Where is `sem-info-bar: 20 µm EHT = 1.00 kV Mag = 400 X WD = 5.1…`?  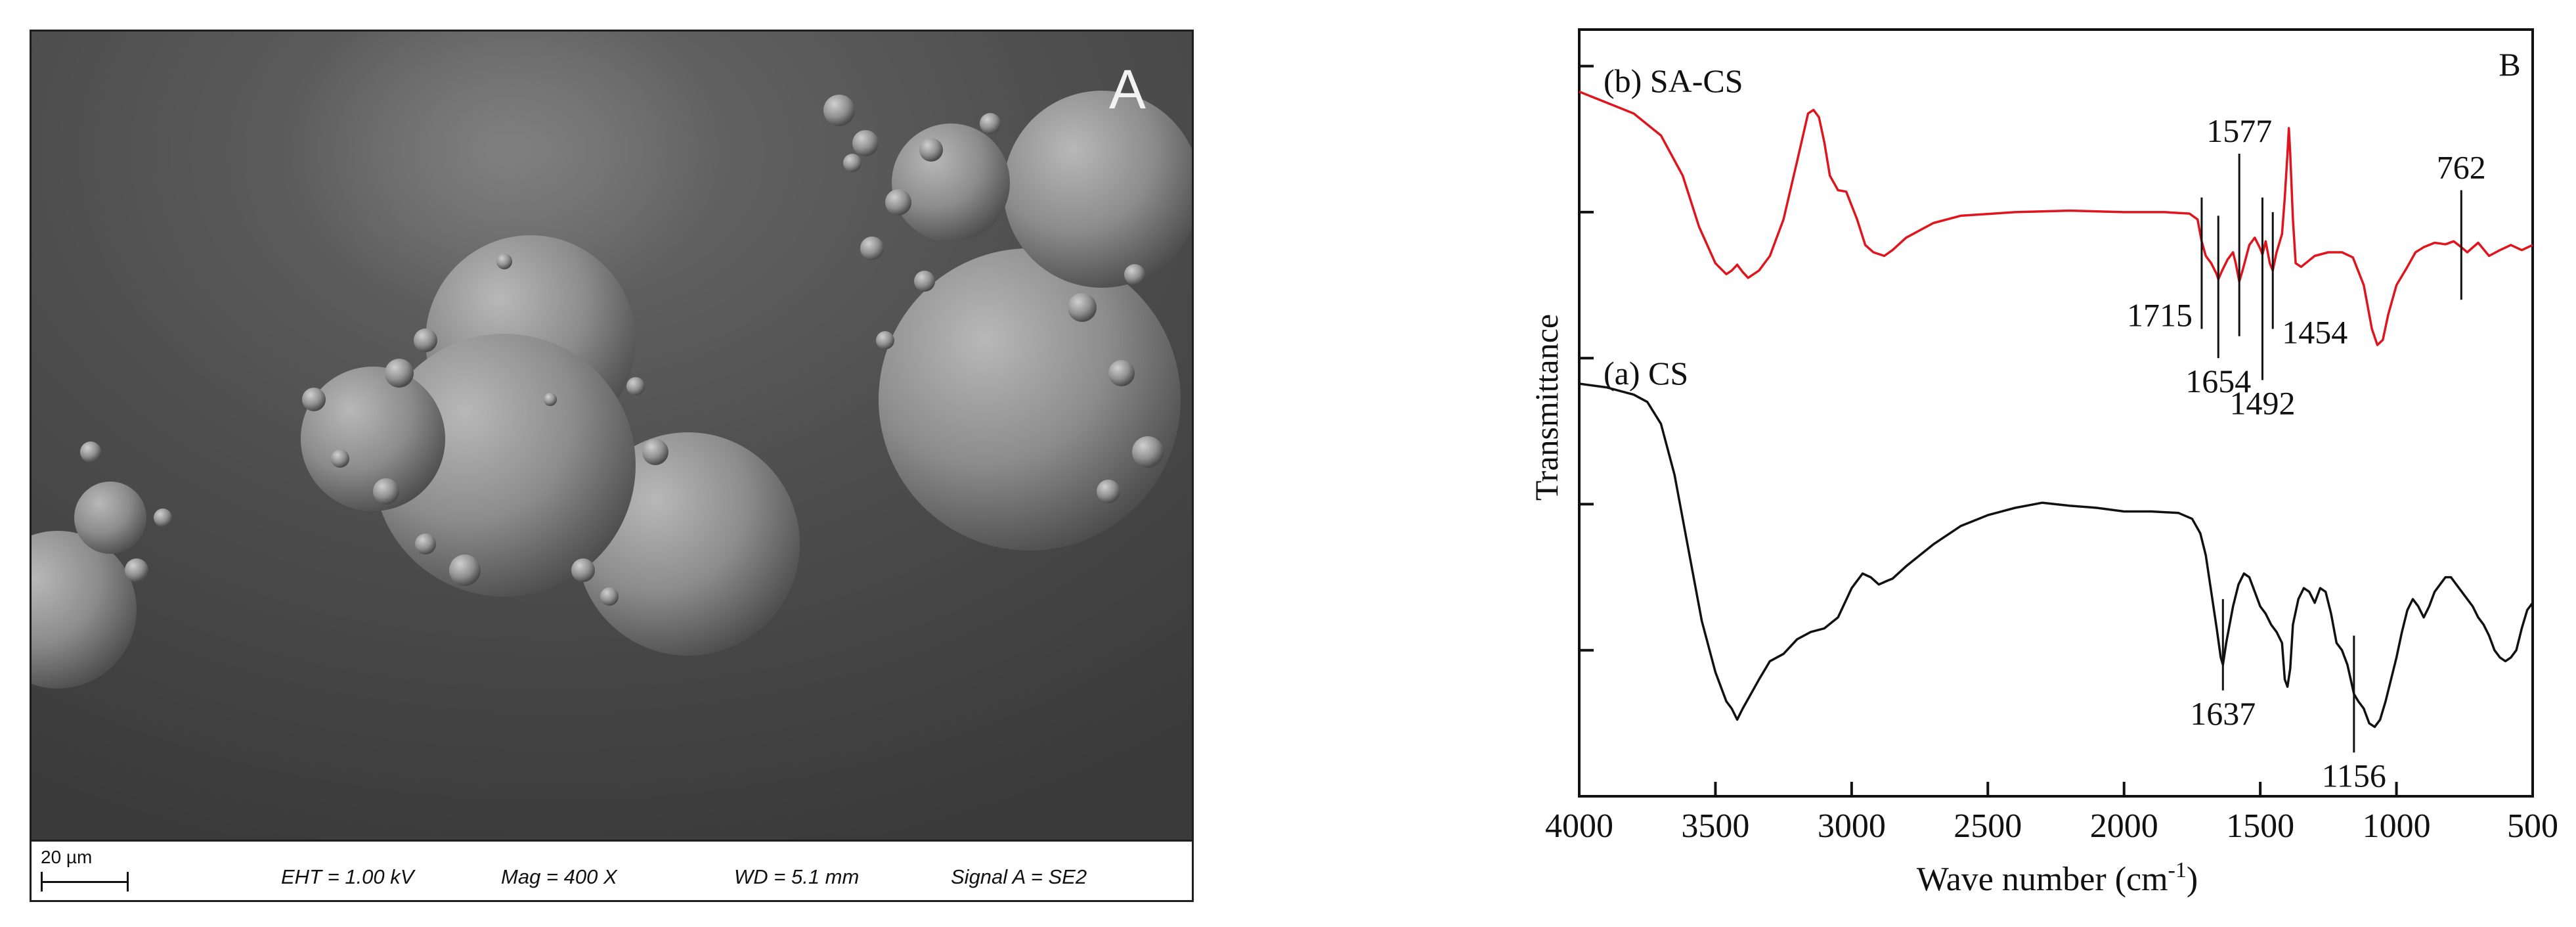 sem-info-bar: 20 µm EHT = 1.00 kV Mag = 400 X WD = 5.1… is located at coordinates (612, 870).